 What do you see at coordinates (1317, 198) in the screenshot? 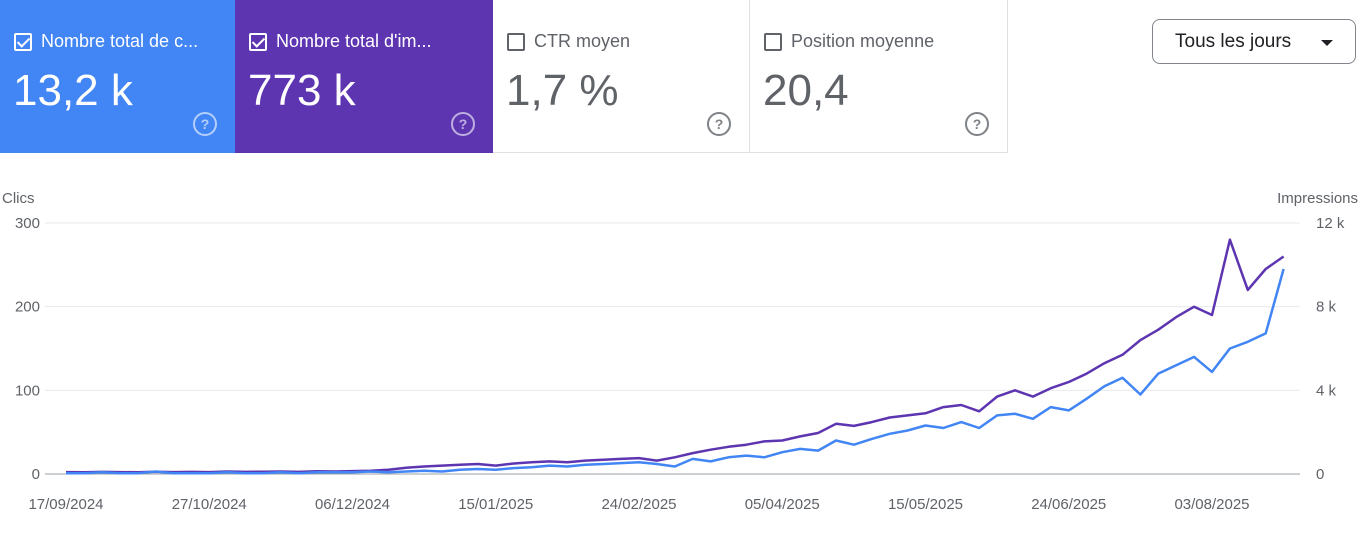
I see `right-axis-title: Impressions` at bounding box center [1317, 198].